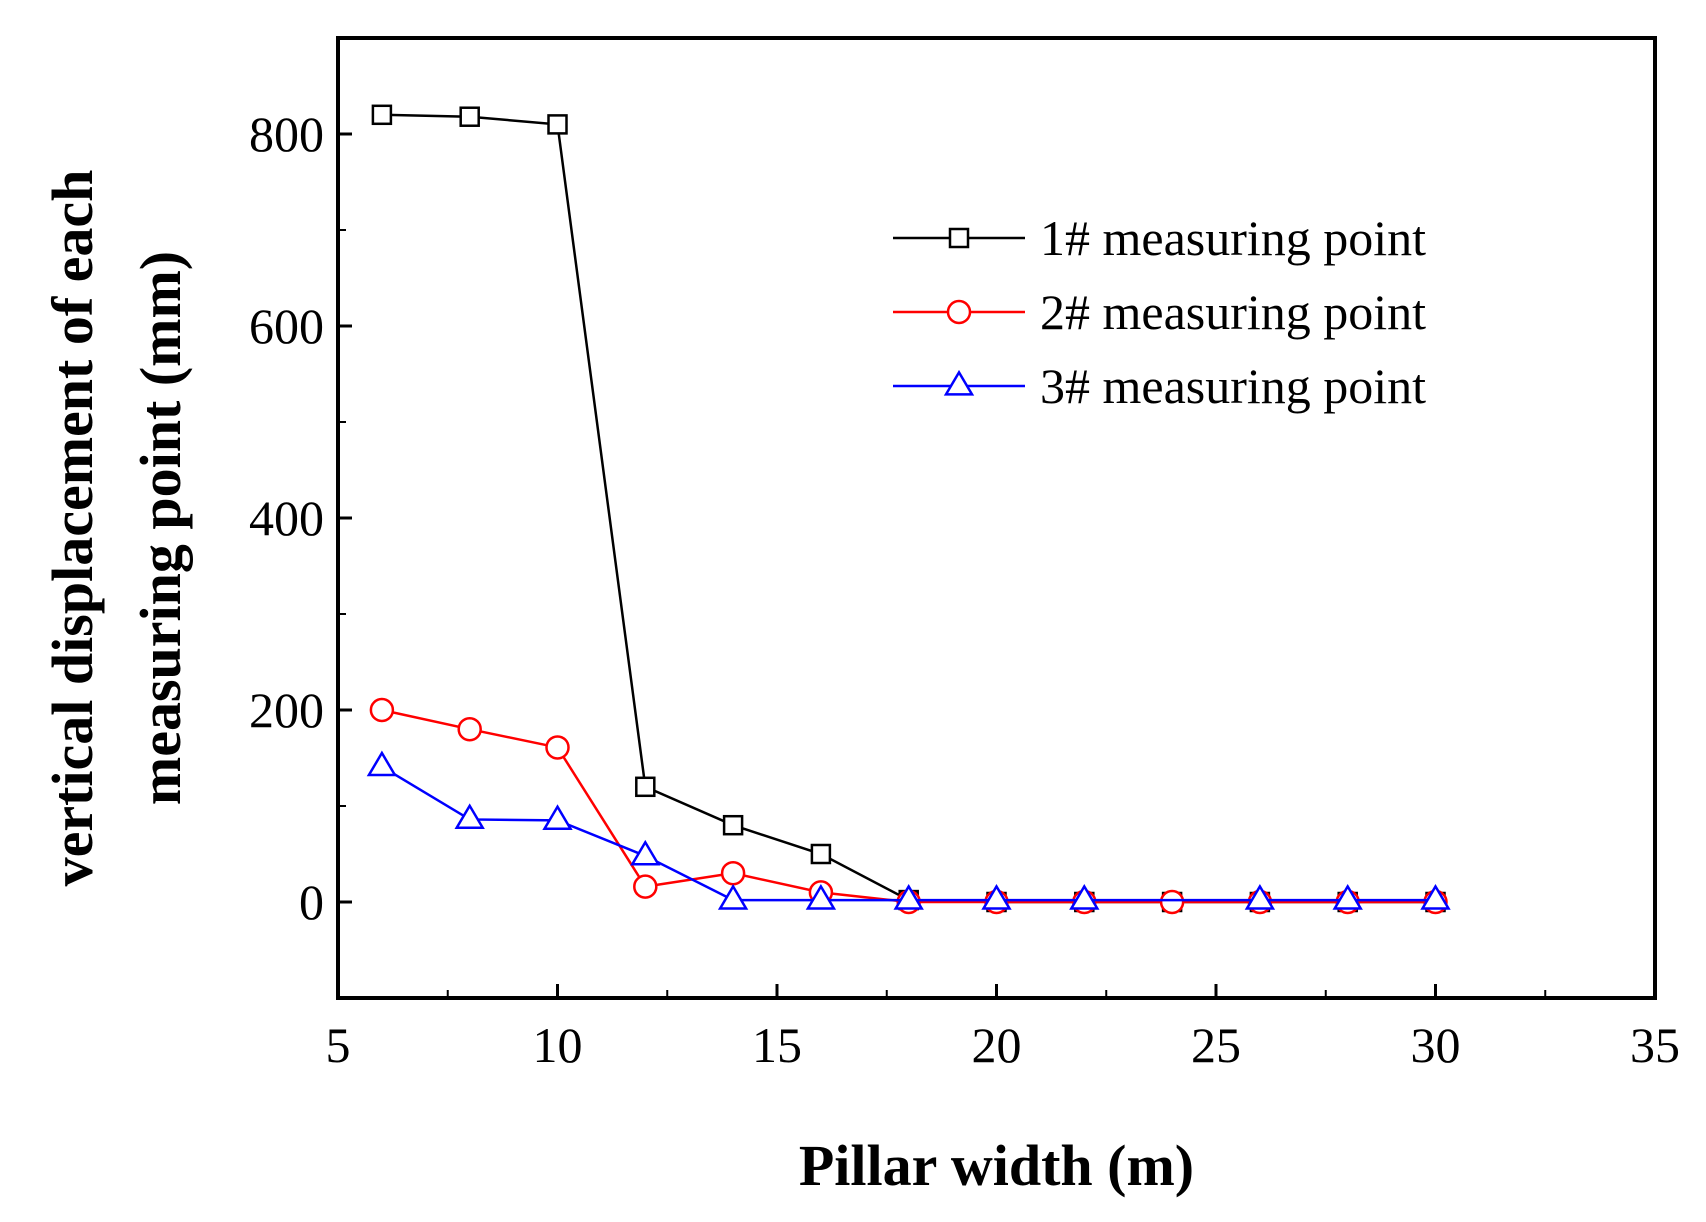  Describe the element at coordinates (1233, 238) in the screenshot. I see `legend-label: 1# measuring point` at that location.